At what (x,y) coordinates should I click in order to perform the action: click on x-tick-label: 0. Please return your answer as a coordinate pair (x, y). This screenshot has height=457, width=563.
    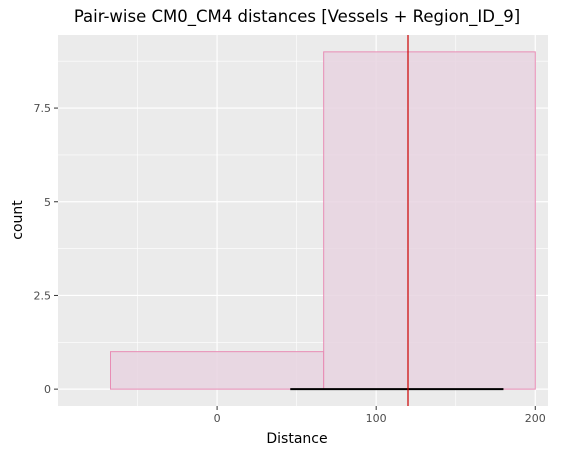
    Looking at the image, I should click on (217, 418).